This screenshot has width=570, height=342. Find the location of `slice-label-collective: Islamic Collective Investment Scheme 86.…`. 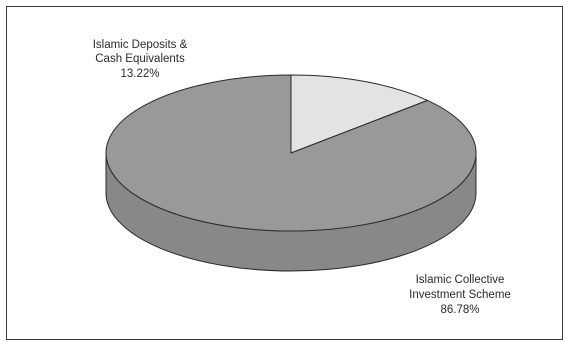

slice-label-collective: Islamic Collective Investment Scheme 86.… is located at coordinates (460, 295).